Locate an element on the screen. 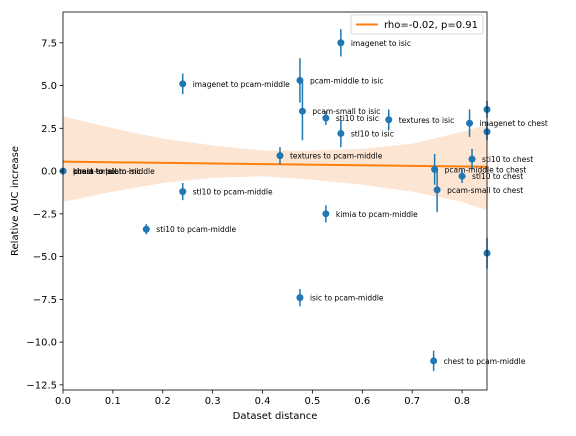 Image resolution: width=576 pixels, height=436 pixels. y-tick-label: 2.5 is located at coordinates (49, 129).